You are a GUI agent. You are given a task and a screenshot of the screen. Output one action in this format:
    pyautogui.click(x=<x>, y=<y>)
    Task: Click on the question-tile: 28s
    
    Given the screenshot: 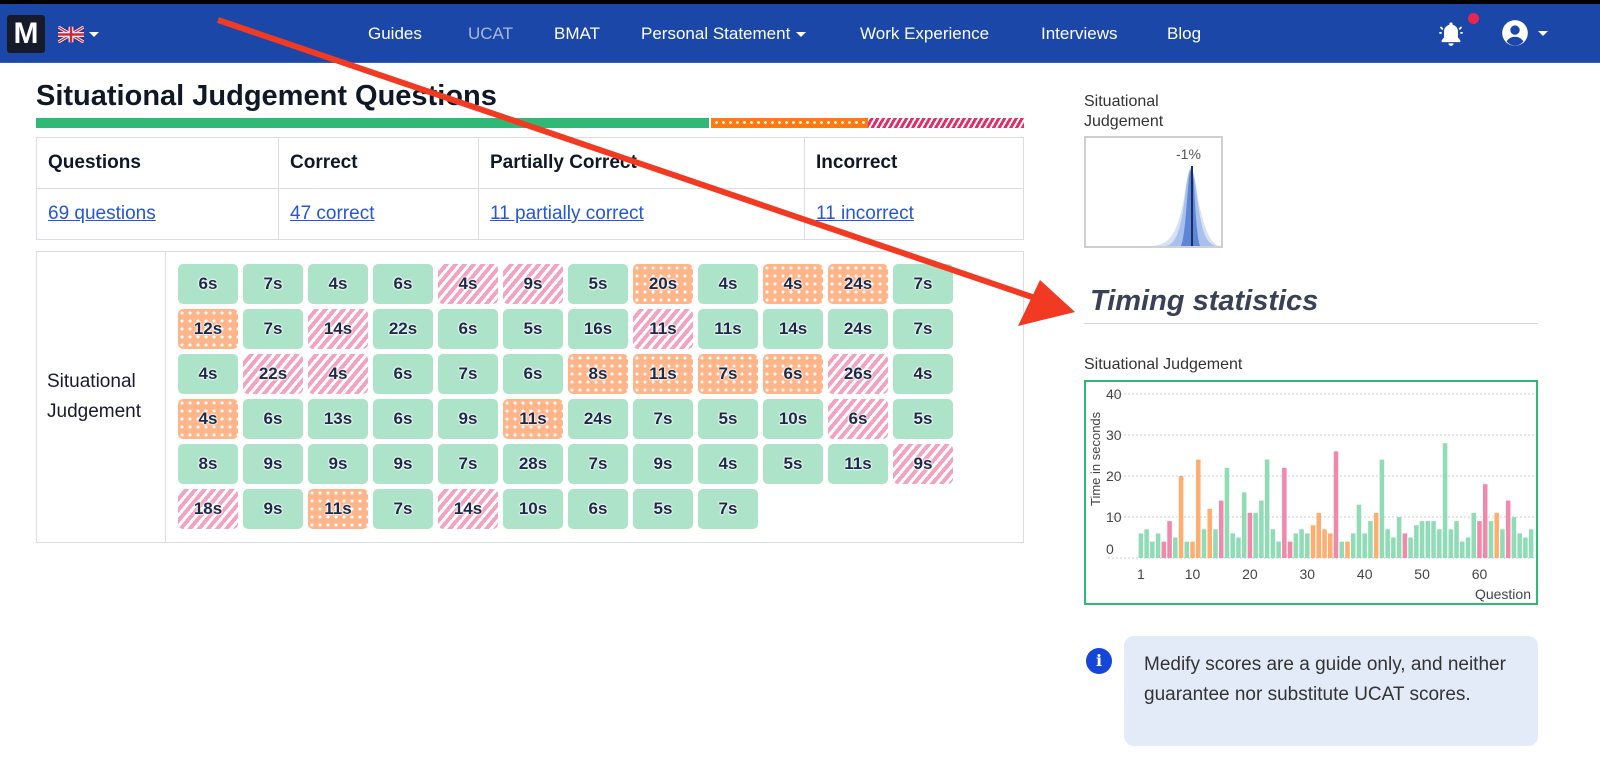 What is the action you would take?
    pyautogui.click(x=533, y=464)
    